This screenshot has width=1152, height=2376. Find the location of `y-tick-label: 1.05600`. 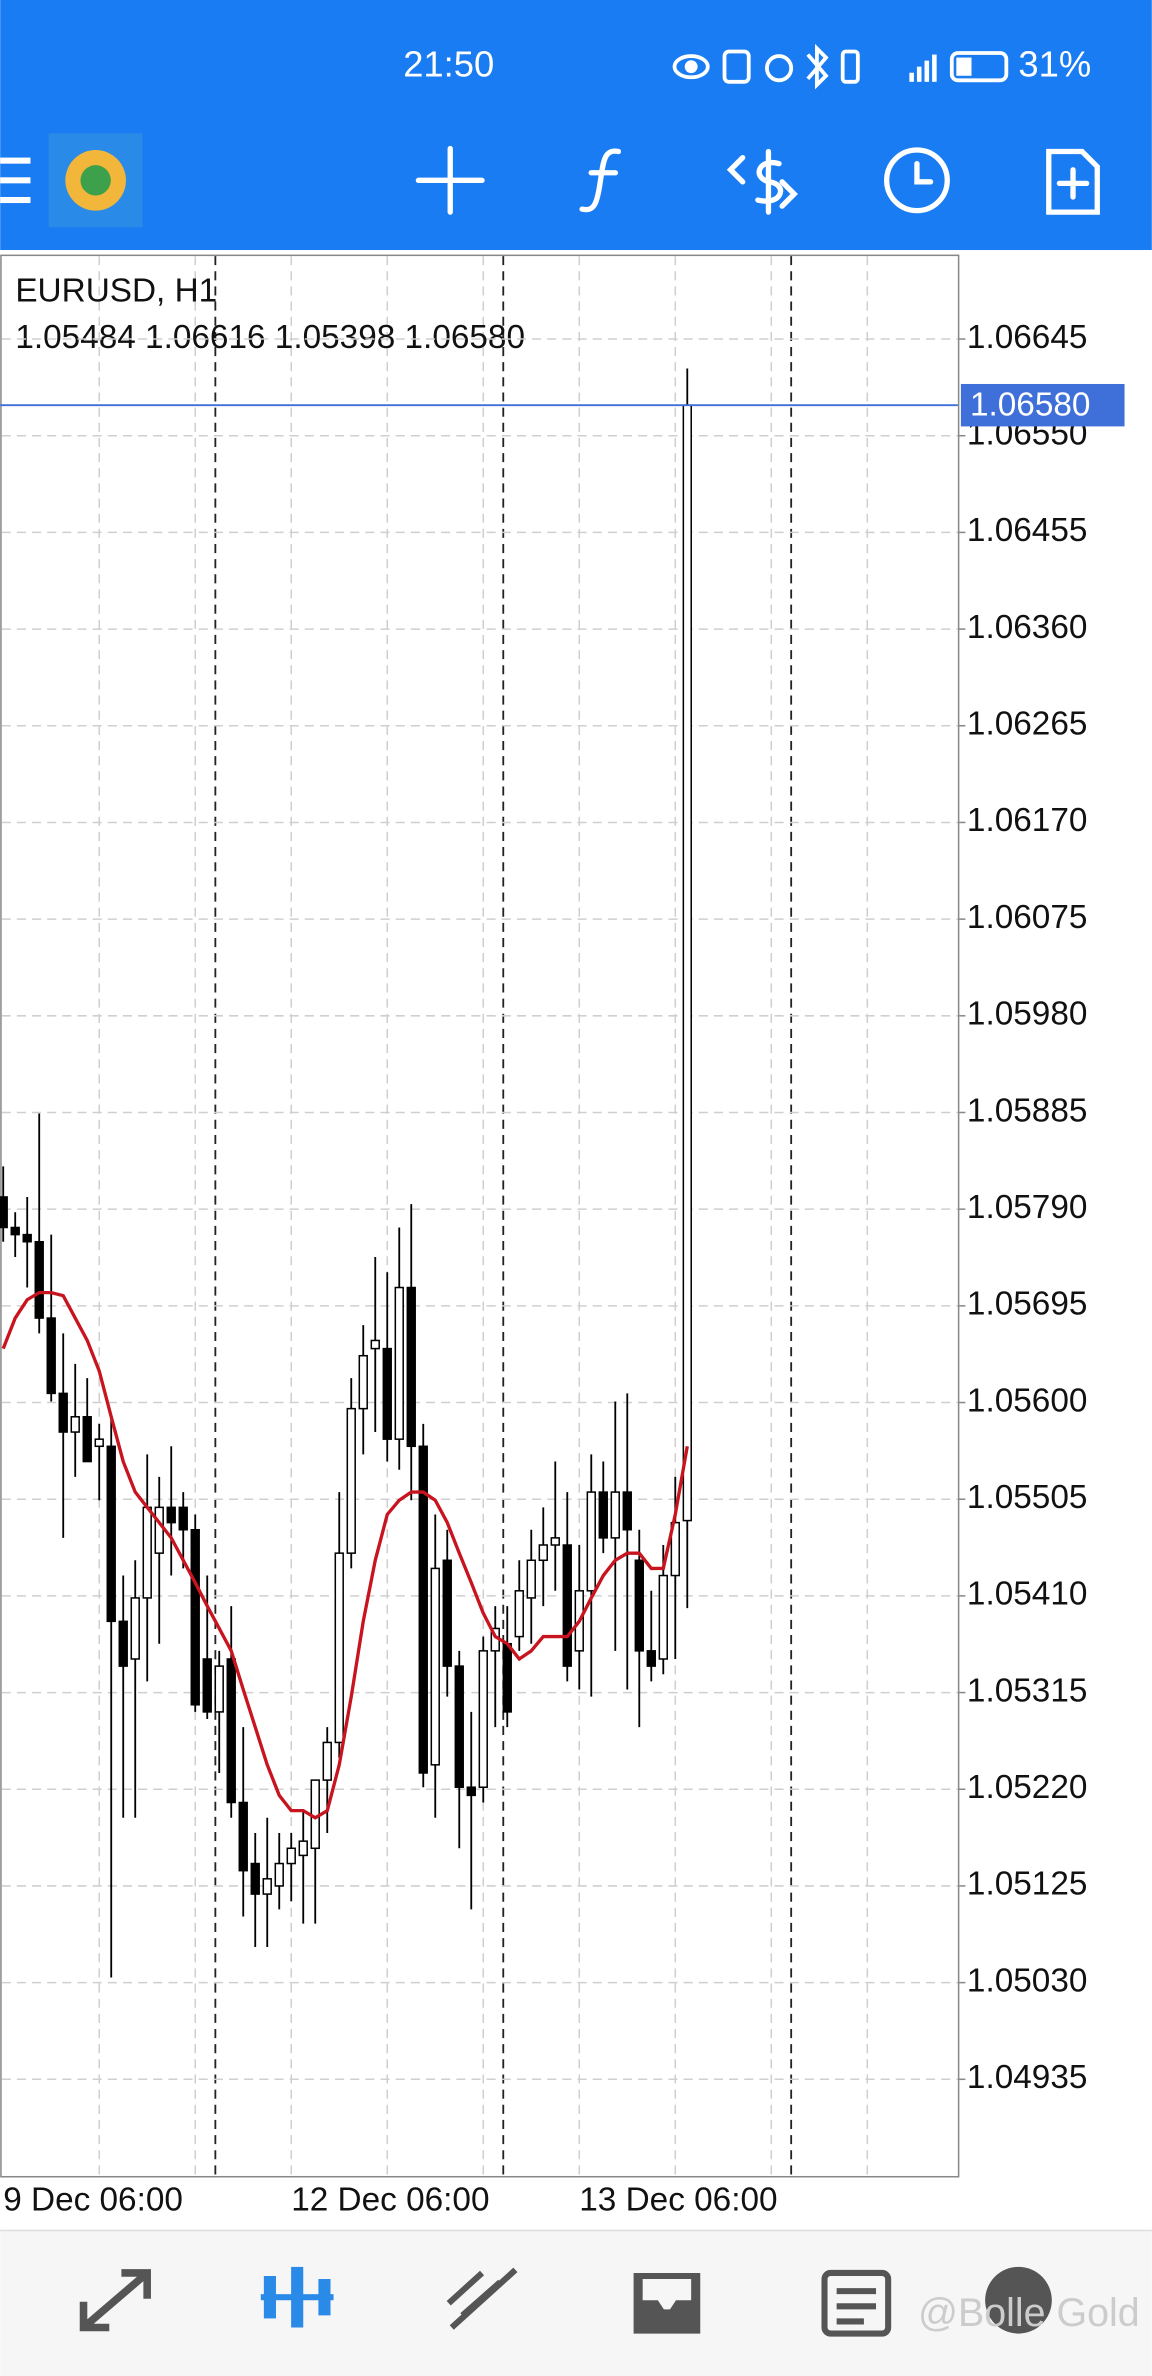

y-tick-label: 1.05600 is located at coordinates (1027, 1400).